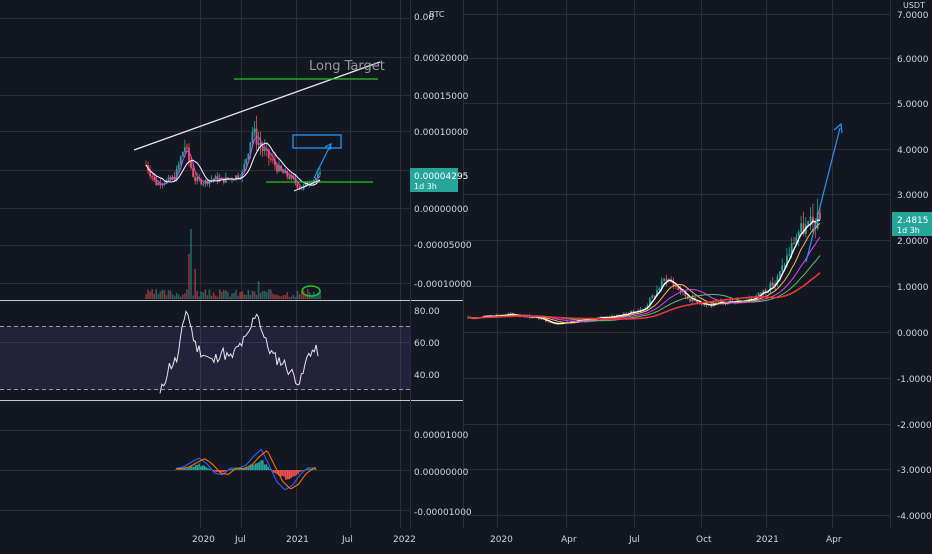  Describe the element at coordinates (443, 474) in the screenshot. I see `macd-axis: 0.00001000 0.00000000 -0.00001000` at that location.